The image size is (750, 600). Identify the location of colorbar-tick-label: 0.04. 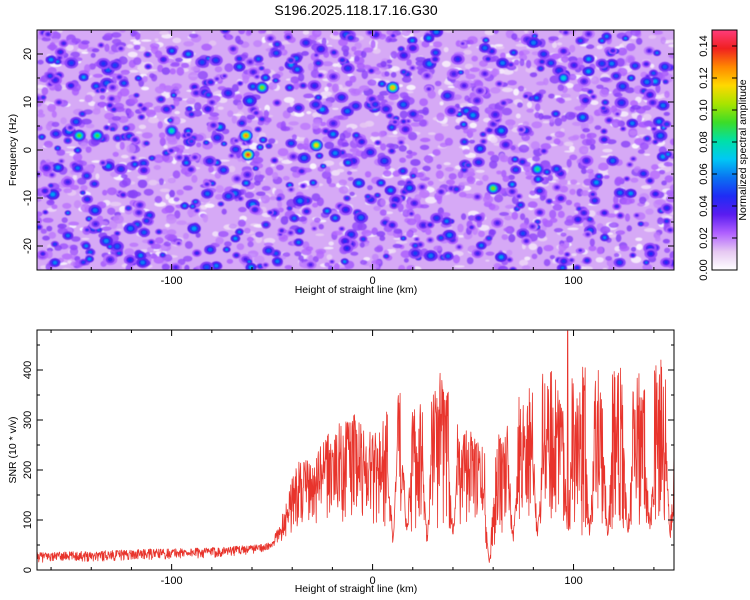
(704, 205).